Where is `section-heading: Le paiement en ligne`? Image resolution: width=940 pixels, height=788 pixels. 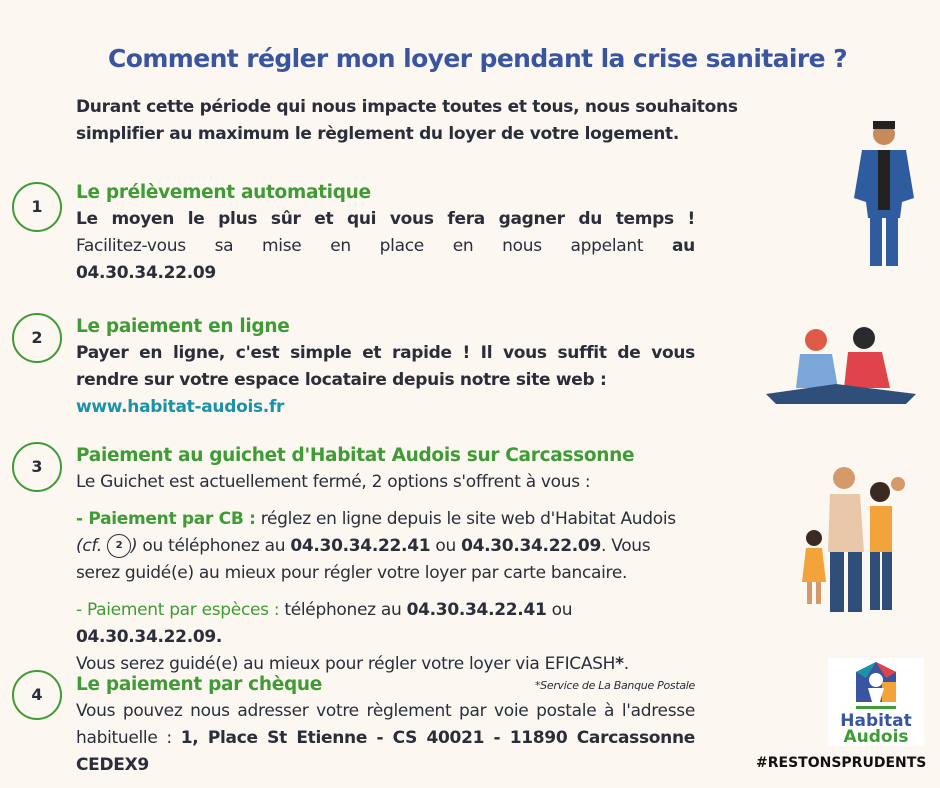 section-heading: Le paiement en ligne is located at coordinates (183, 326).